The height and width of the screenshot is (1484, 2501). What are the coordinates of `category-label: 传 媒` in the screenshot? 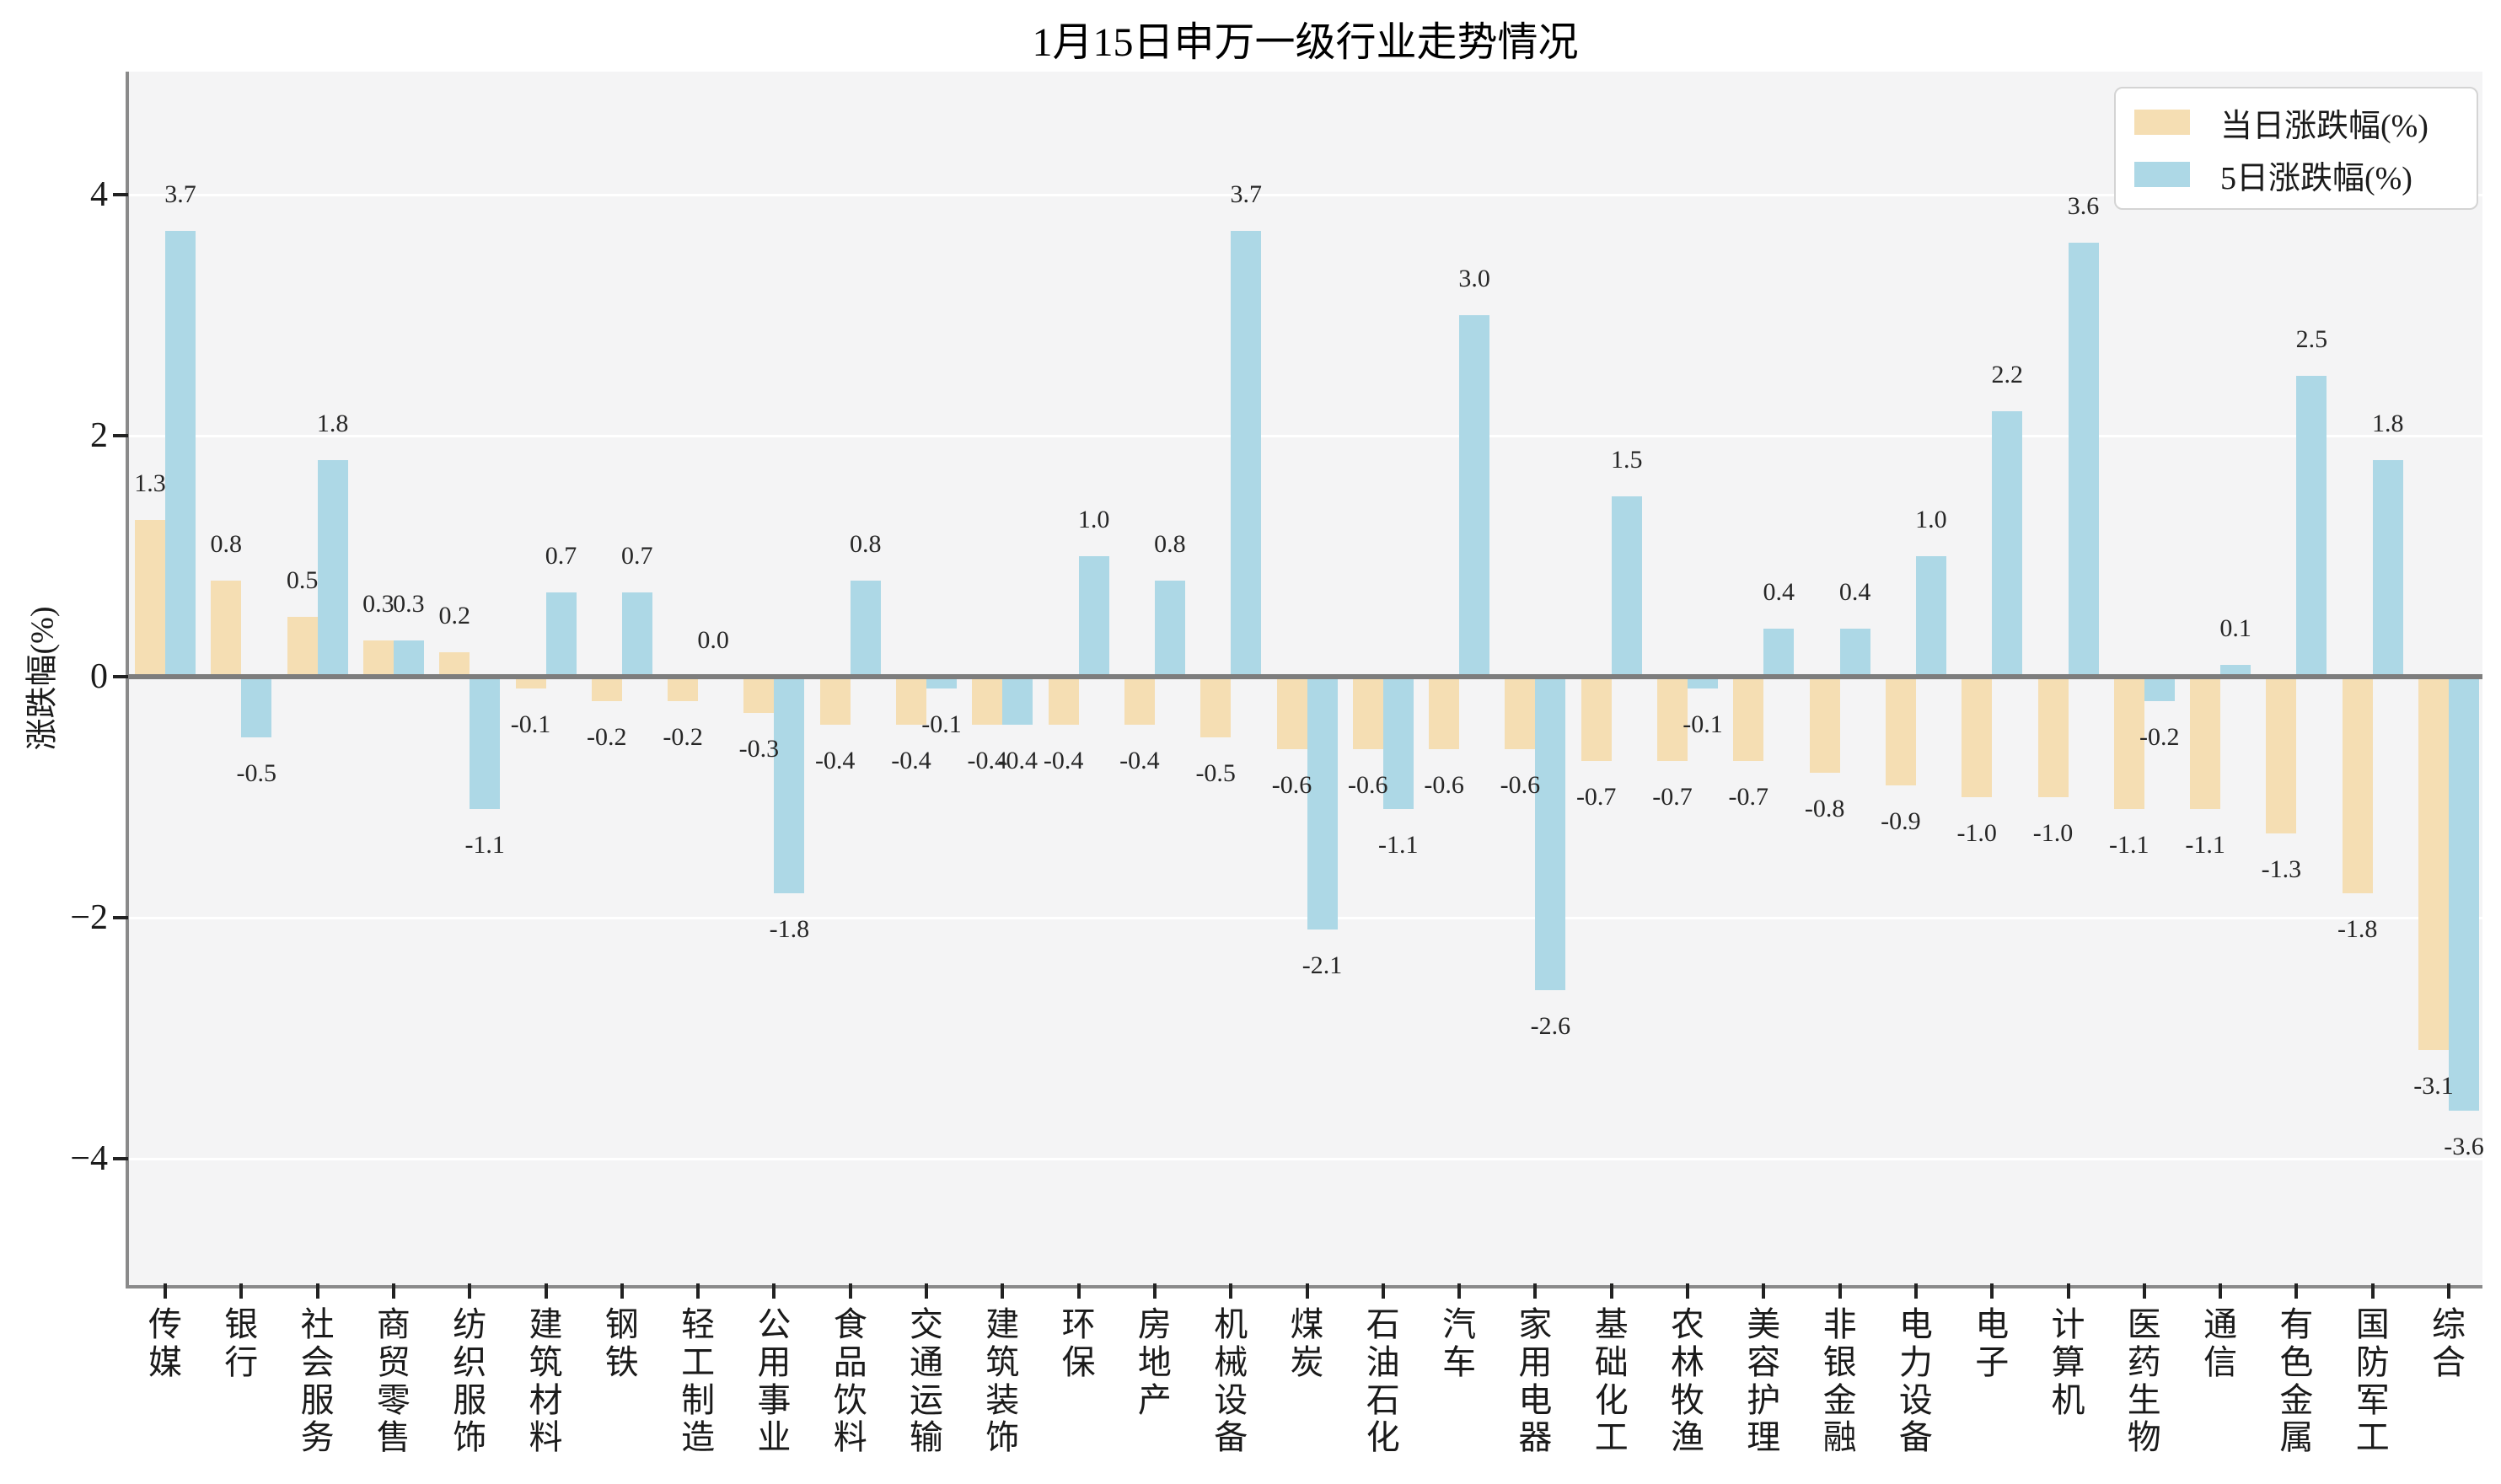 It's located at (165, 1343).